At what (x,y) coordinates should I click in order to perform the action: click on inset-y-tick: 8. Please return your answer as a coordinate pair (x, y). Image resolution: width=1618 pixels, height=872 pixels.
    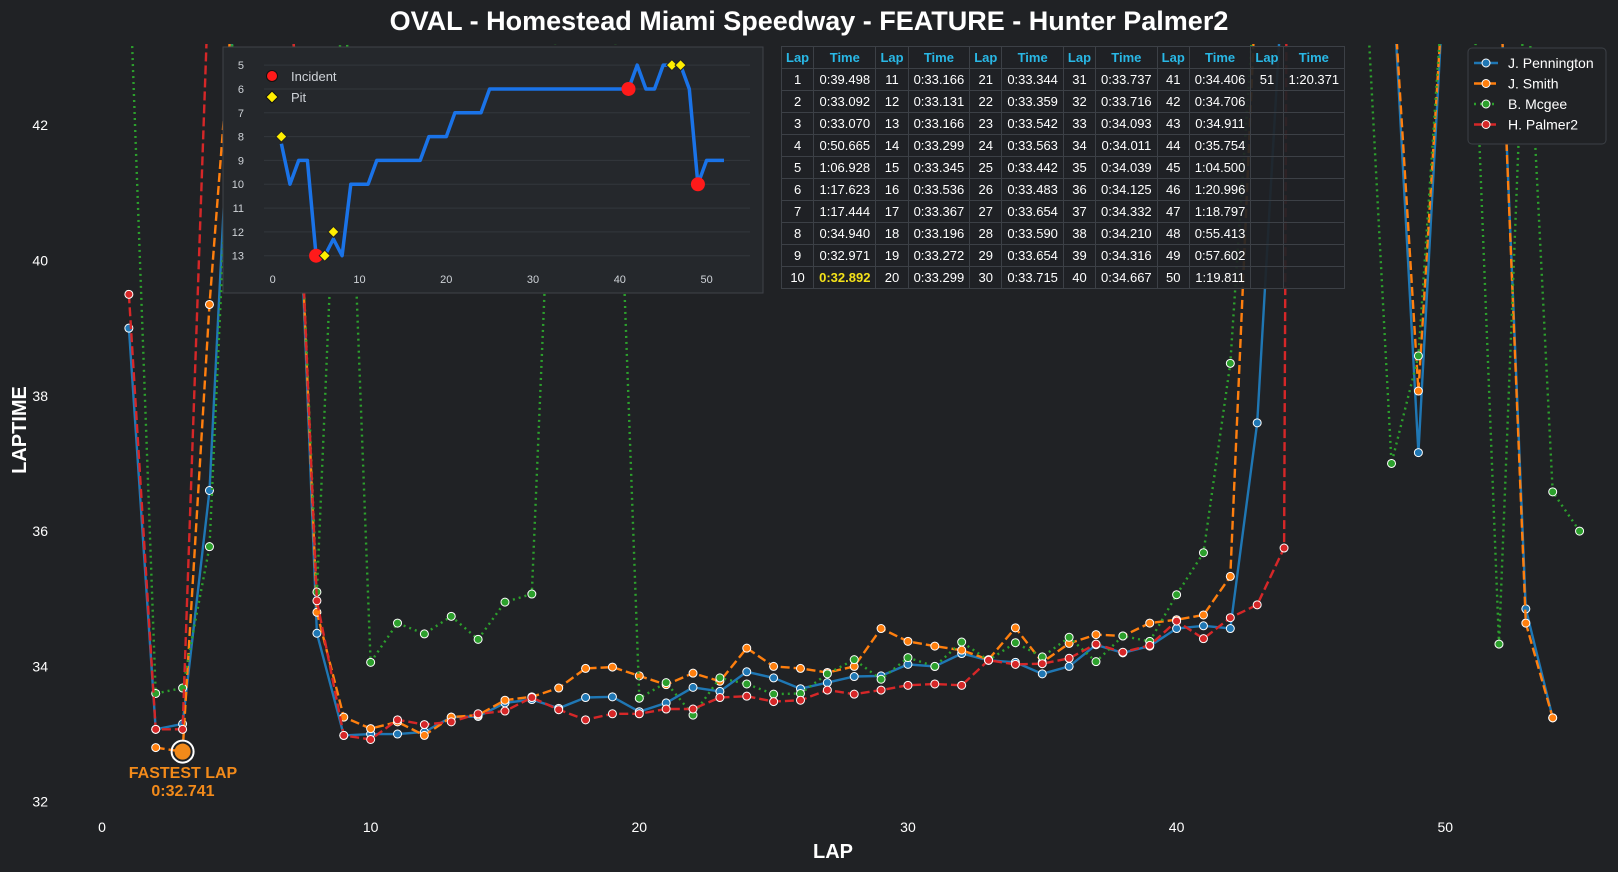
    Looking at the image, I should click on (241, 138).